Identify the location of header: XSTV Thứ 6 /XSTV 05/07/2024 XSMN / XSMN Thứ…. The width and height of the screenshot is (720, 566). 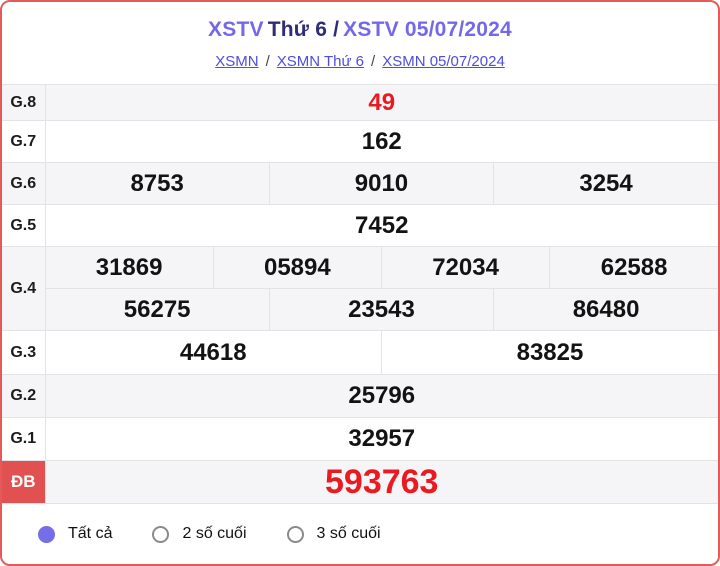
(360, 43).